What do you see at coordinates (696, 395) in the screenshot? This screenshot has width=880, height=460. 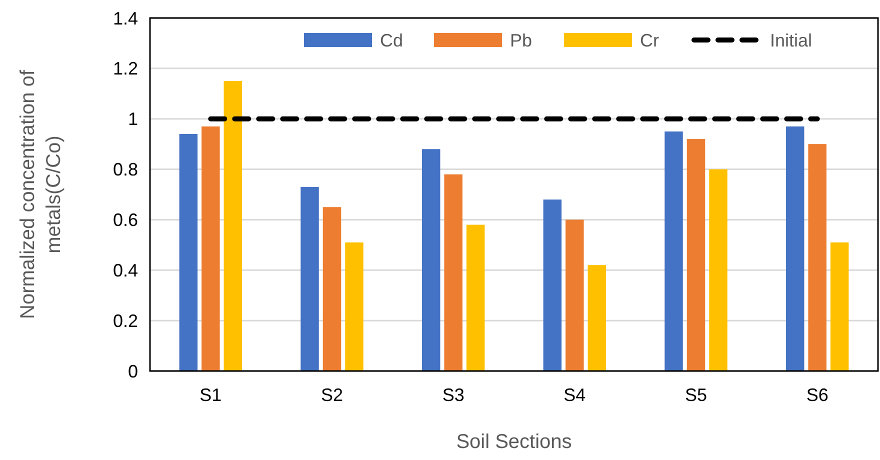 I see `x-tick-label: S5` at bounding box center [696, 395].